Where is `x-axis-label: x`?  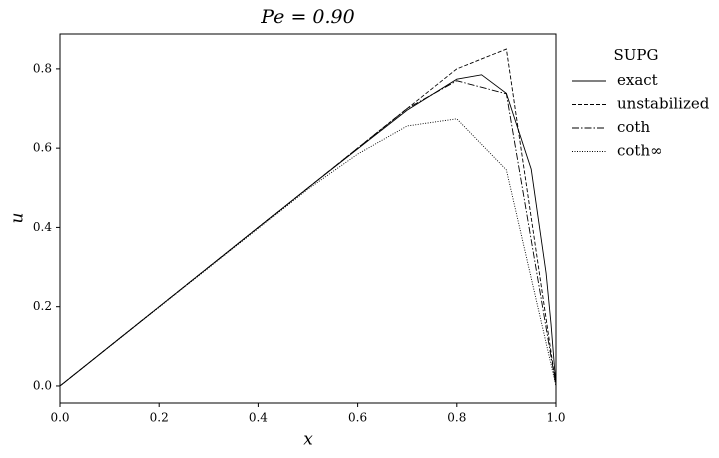
x-axis-label: x is located at coordinates (308, 440).